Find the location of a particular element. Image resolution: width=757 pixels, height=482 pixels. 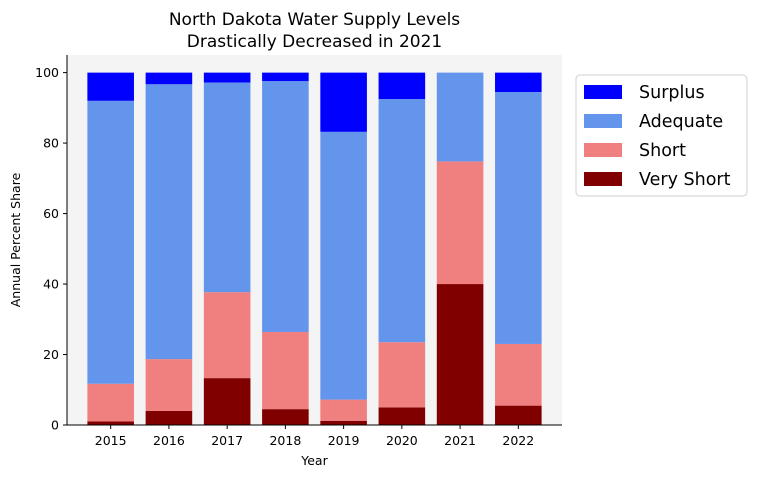

y-tick-label-100: 100 is located at coordinates (47, 72).